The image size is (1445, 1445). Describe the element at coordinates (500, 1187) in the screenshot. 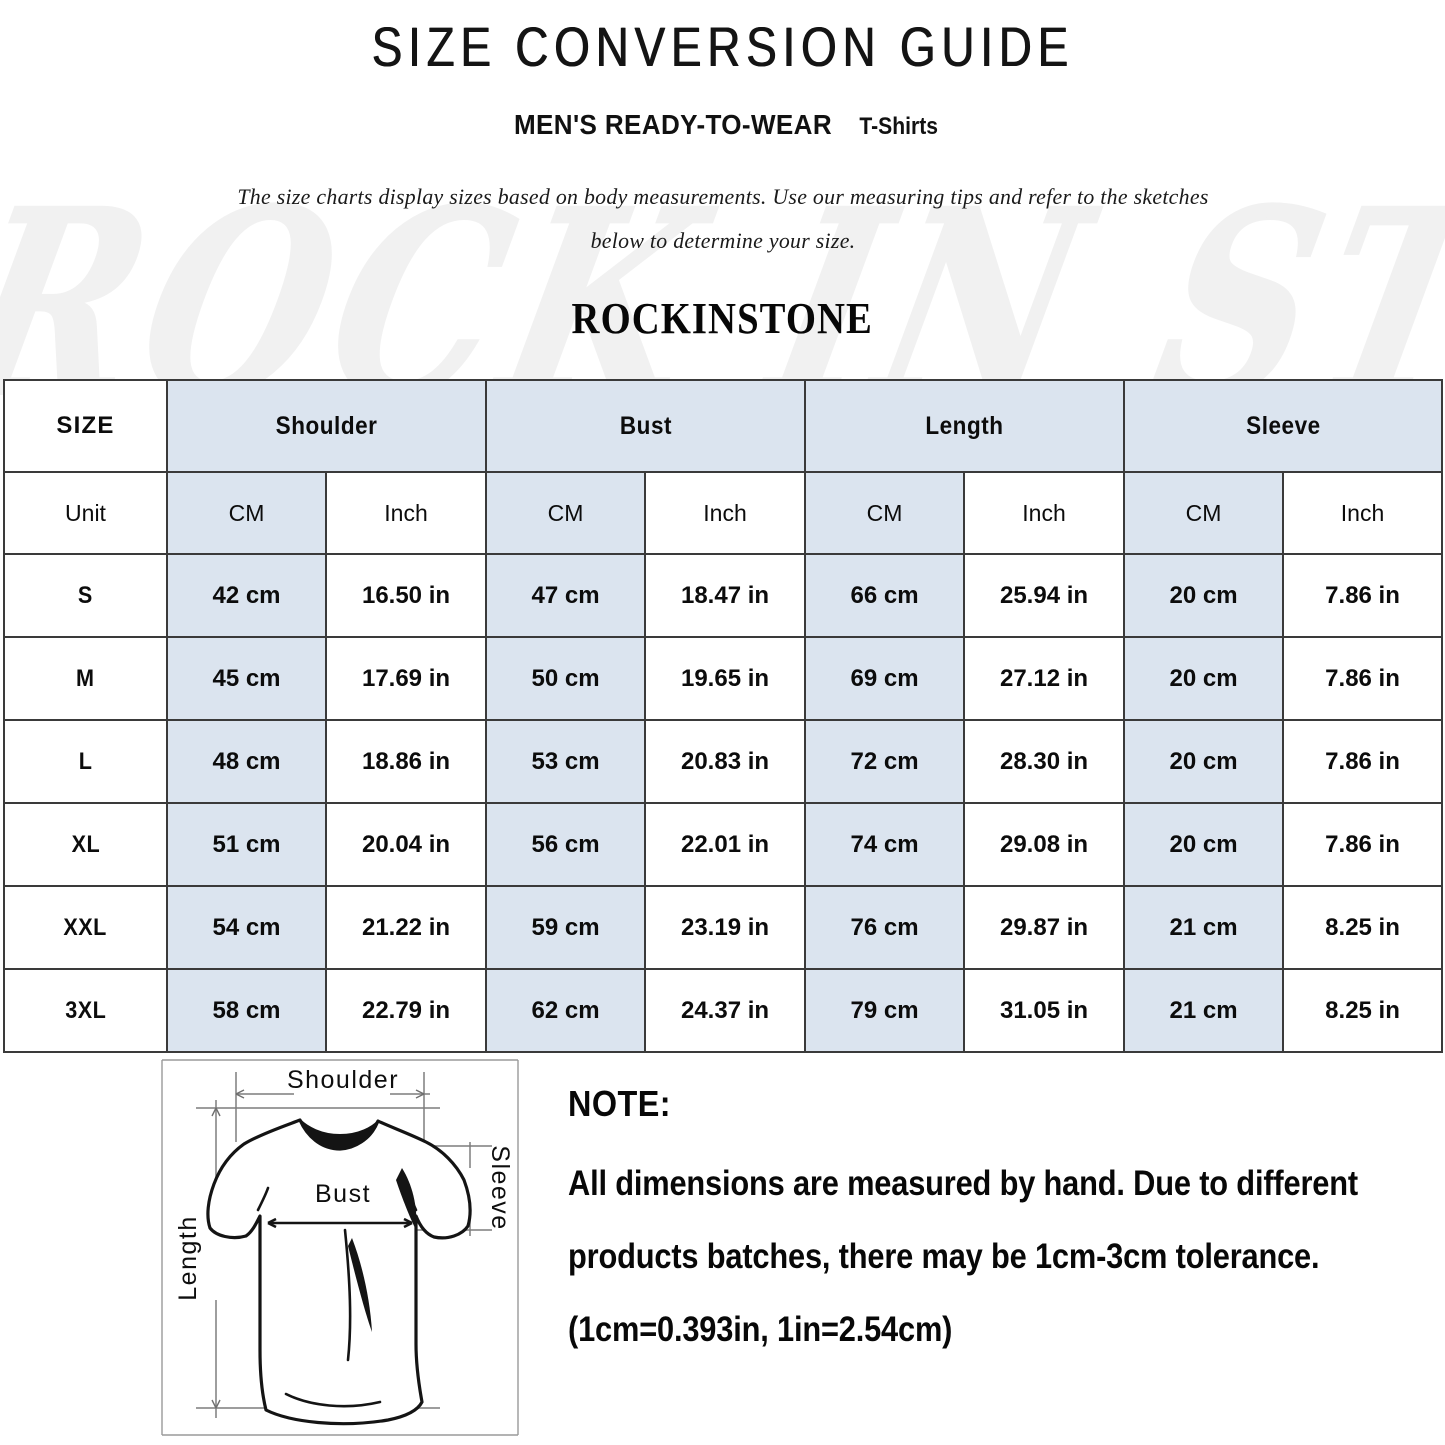

I see `diagram-label-sleeve: Sleeve` at that location.